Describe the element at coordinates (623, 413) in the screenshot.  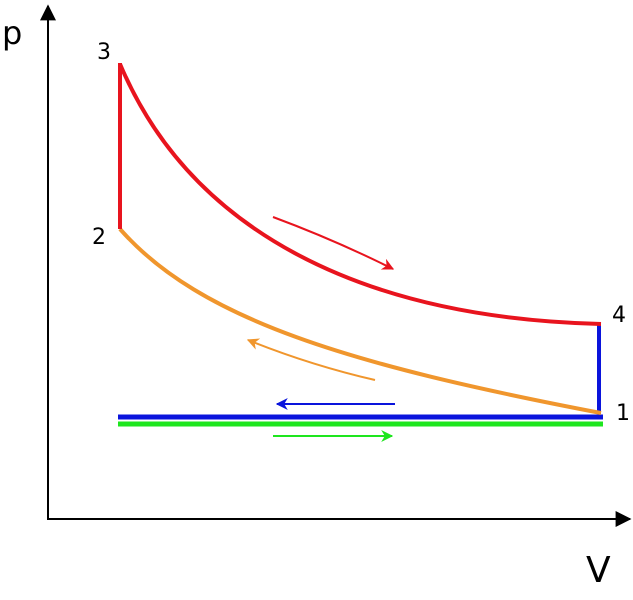
I see `point-label: 1` at that location.